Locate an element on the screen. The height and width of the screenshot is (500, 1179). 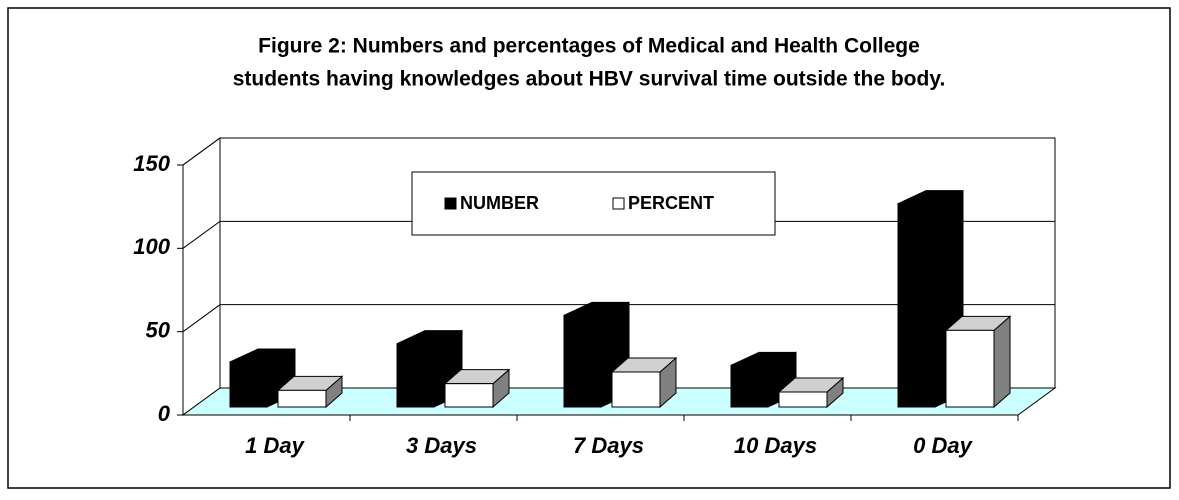
legend: NUMBER PERCENT is located at coordinates (593, 203).